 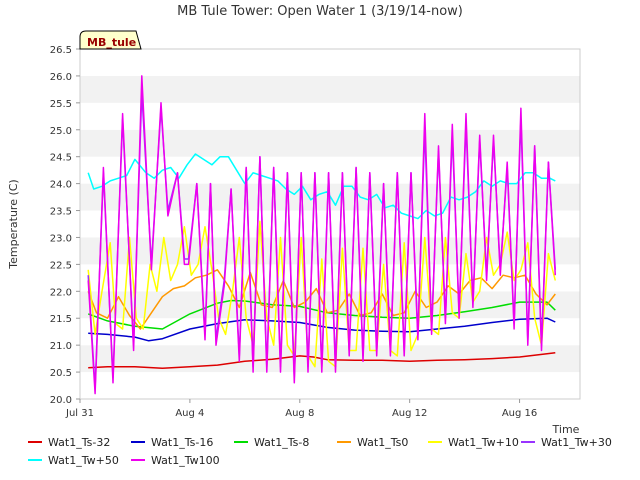 What do you see at coordinates (61, 319) in the screenshot?
I see `y-tick-label: 21.5` at bounding box center [61, 319].